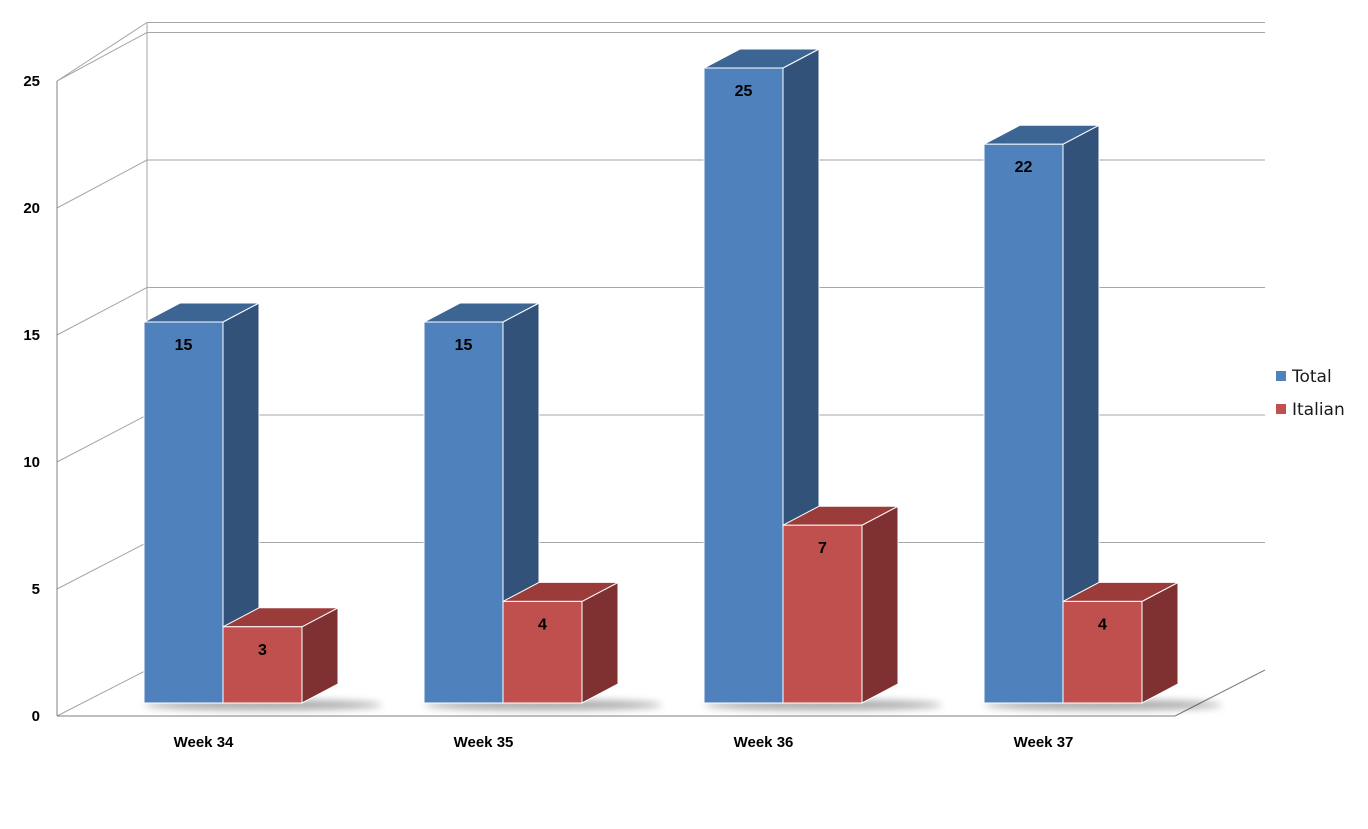 This screenshot has height=829, width=1368. I want to click on data-label: 3, so click(262, 650).